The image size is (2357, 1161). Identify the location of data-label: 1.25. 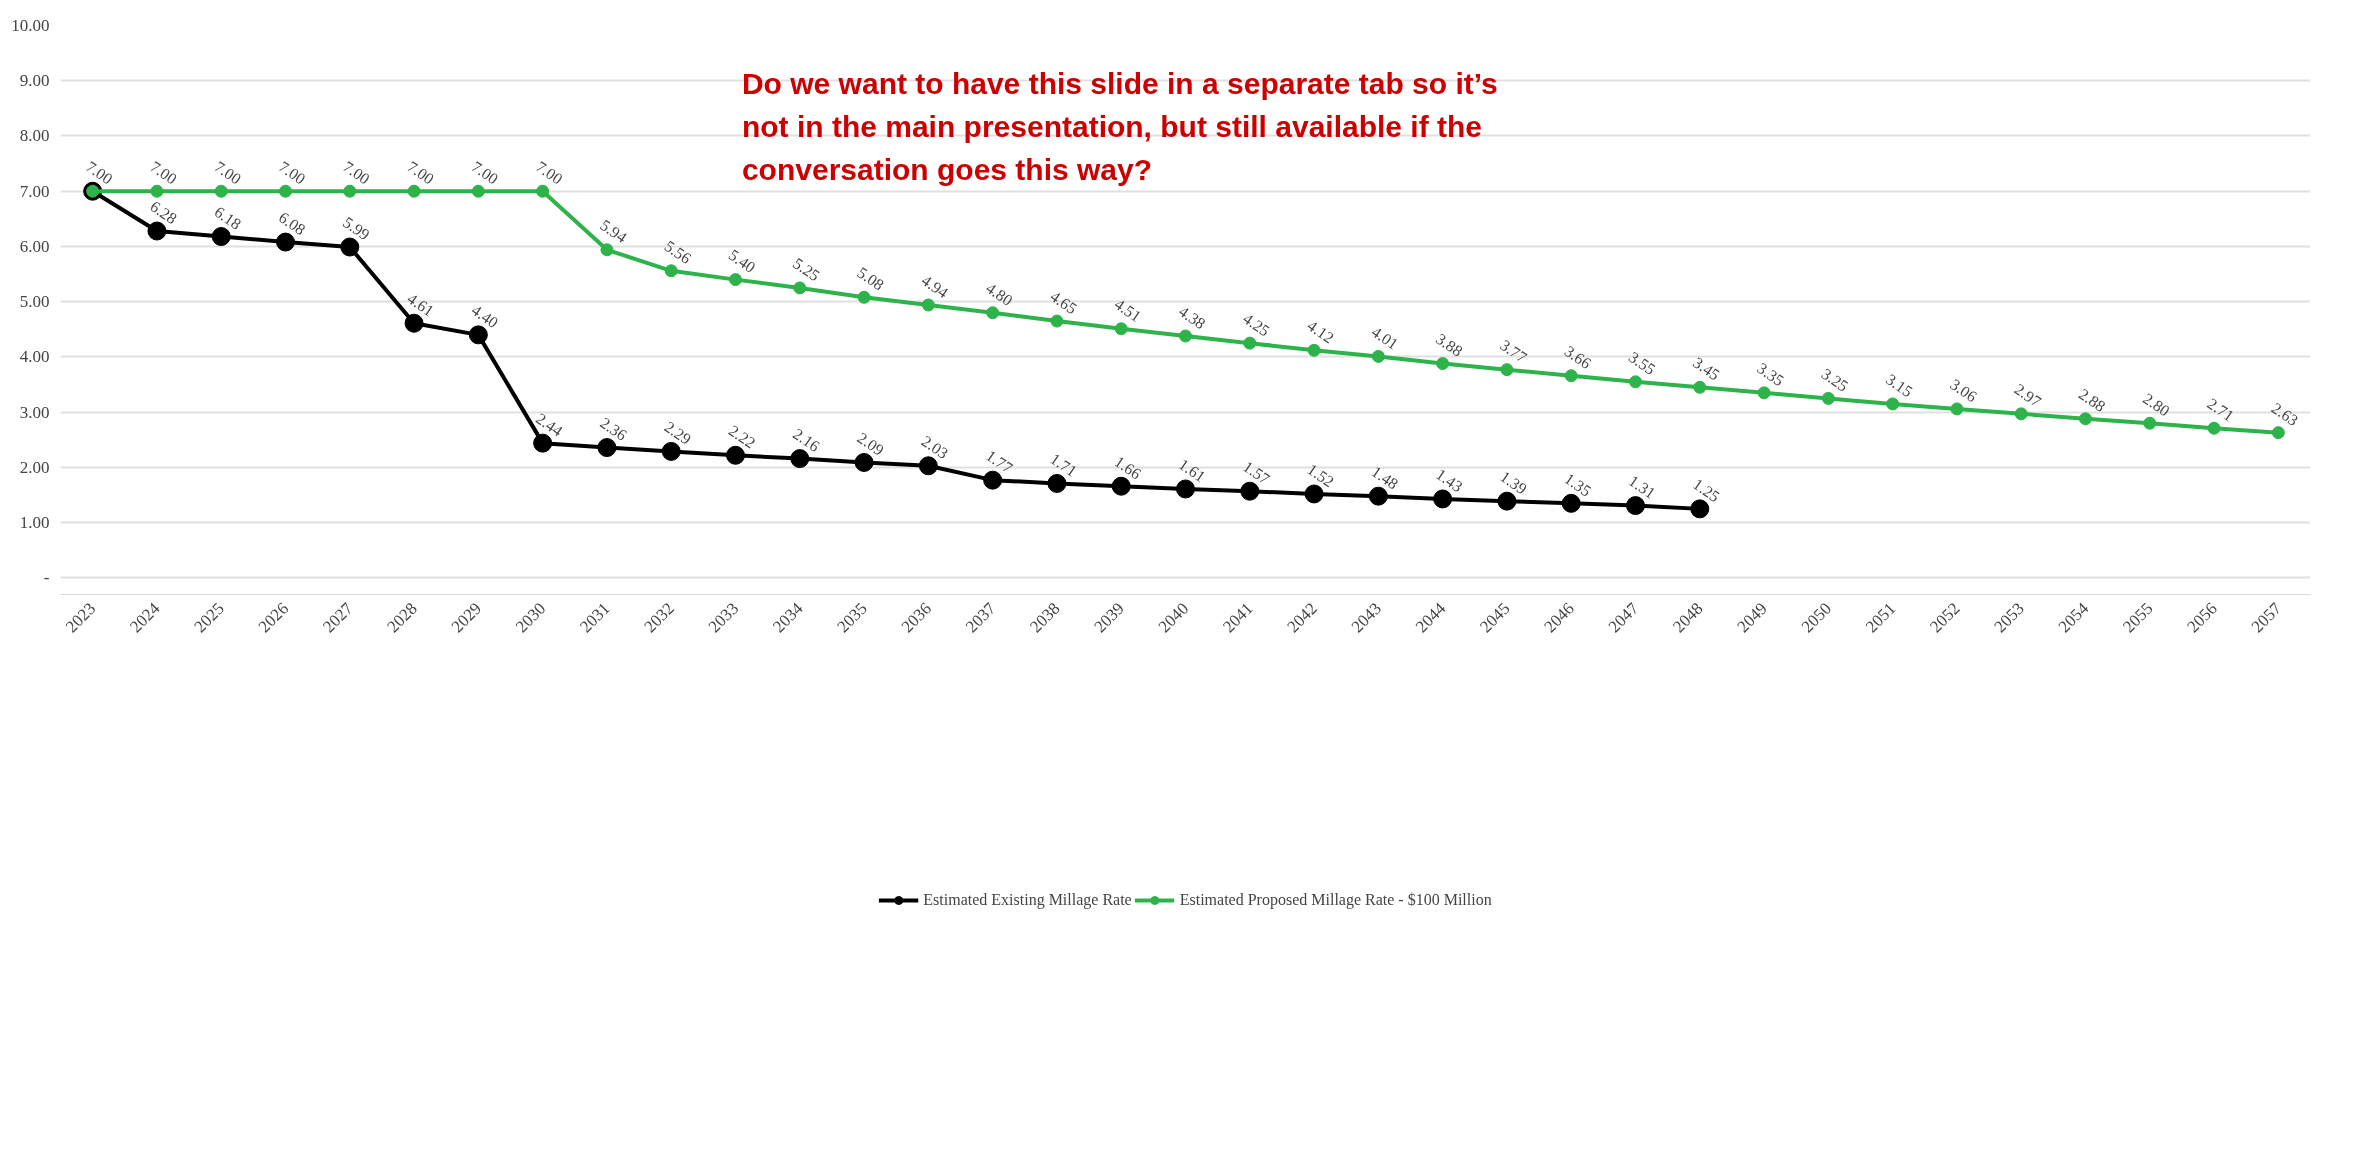
(1706, 490).